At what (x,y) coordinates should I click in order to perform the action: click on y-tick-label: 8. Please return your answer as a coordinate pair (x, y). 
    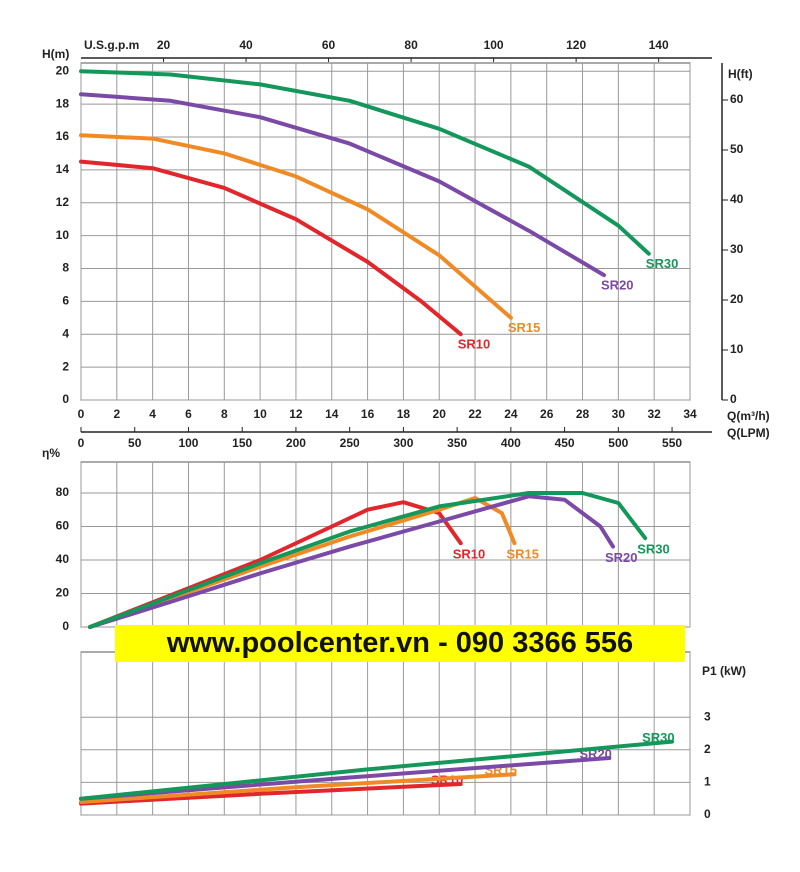
    Looking at the image, I should click on (65, 268).